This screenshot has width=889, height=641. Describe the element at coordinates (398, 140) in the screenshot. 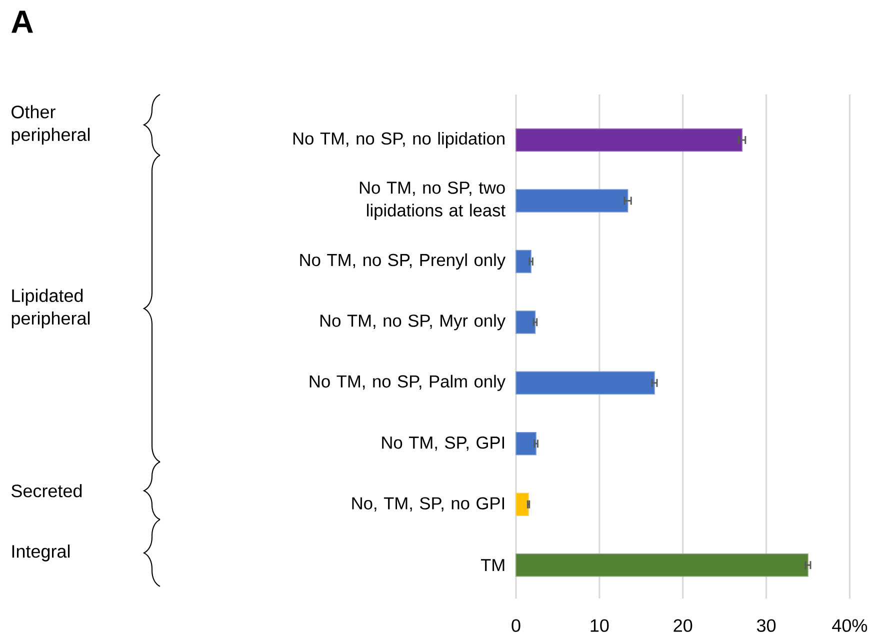

I see `y-tick-label: No TM, no SP, no lipidation` at that location.